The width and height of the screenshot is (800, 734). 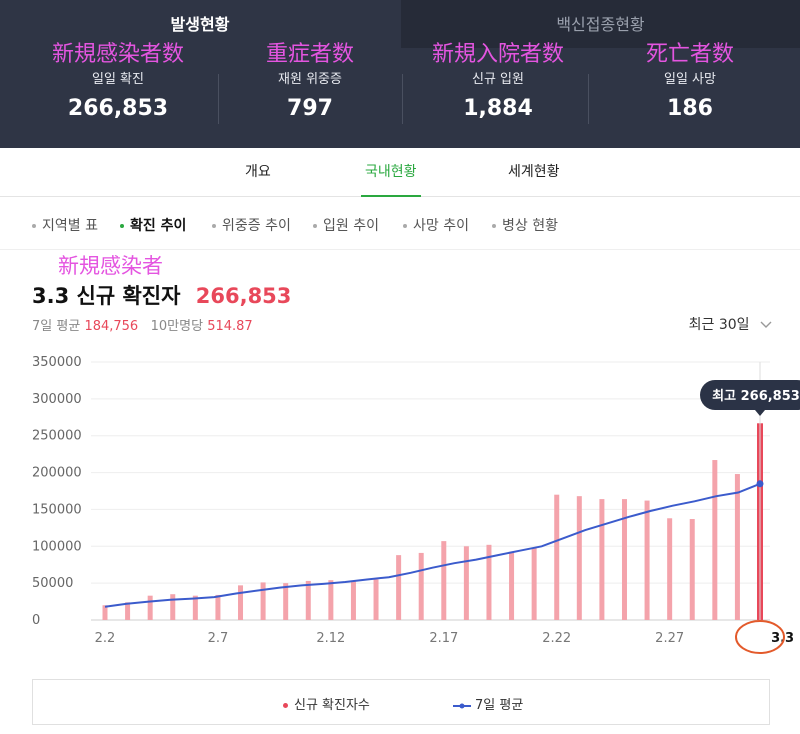 I want to click on stat-value: 1,884, so click(x=498, y=108).